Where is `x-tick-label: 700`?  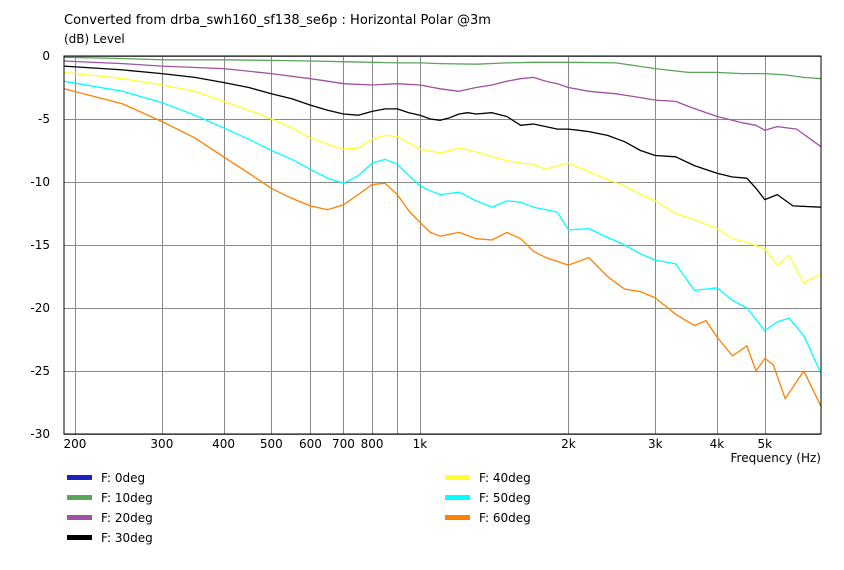 x-tick-label: 700 is located at coordinates (343, 444).